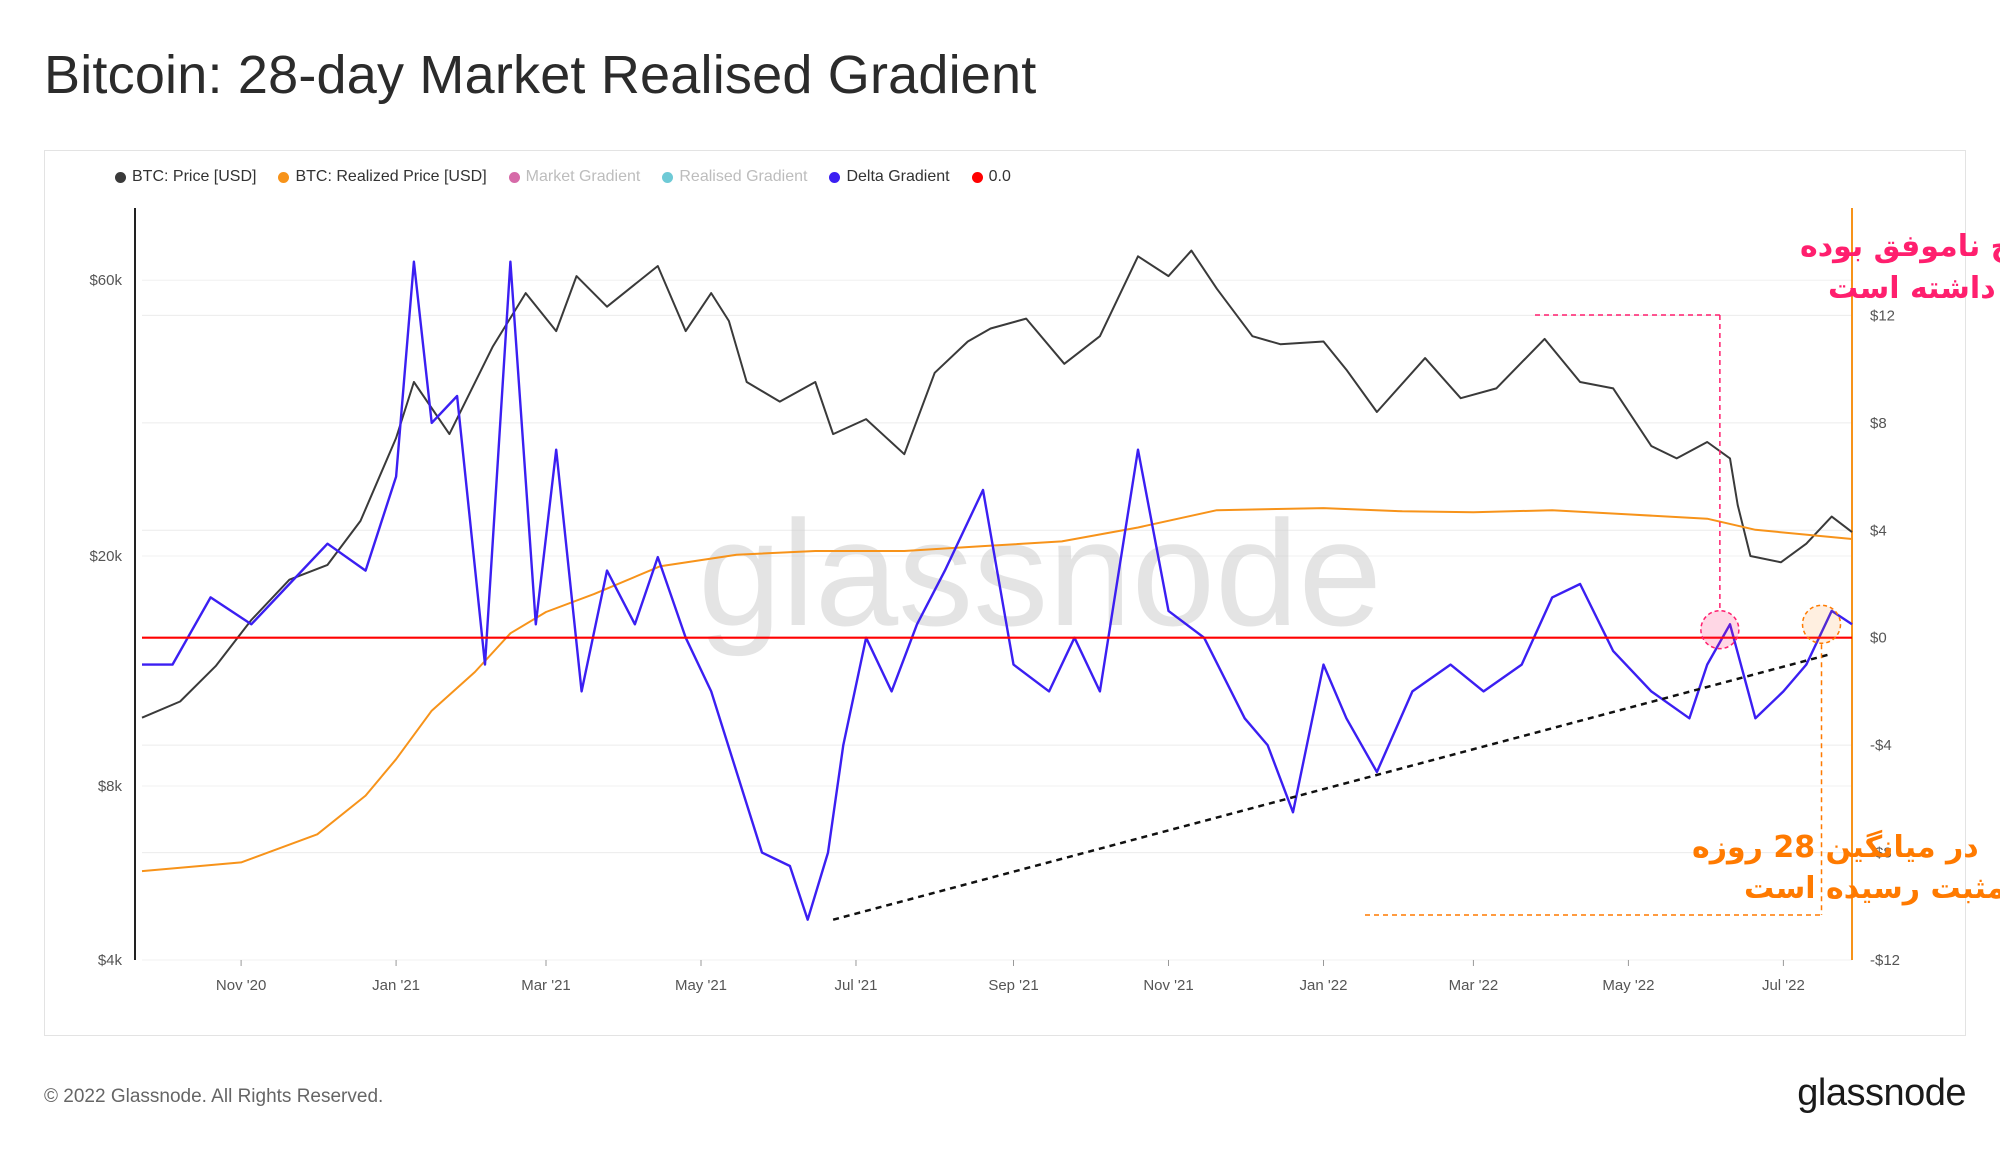  I want to click on annotation-orange-line1: در میانگین 28 روزه, so click(1835, 847).